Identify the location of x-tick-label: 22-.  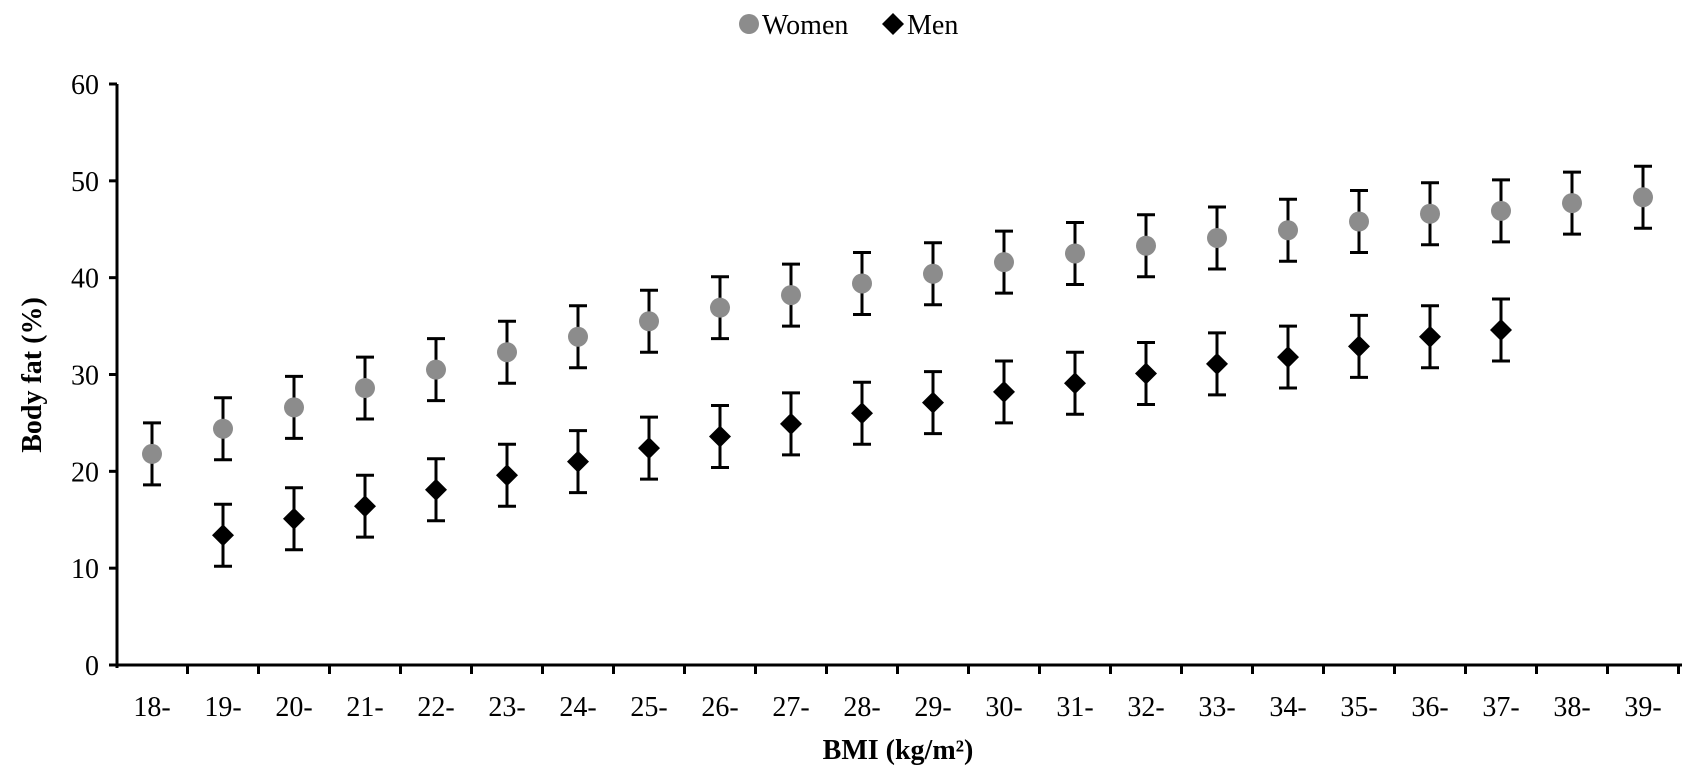
(435, 707).